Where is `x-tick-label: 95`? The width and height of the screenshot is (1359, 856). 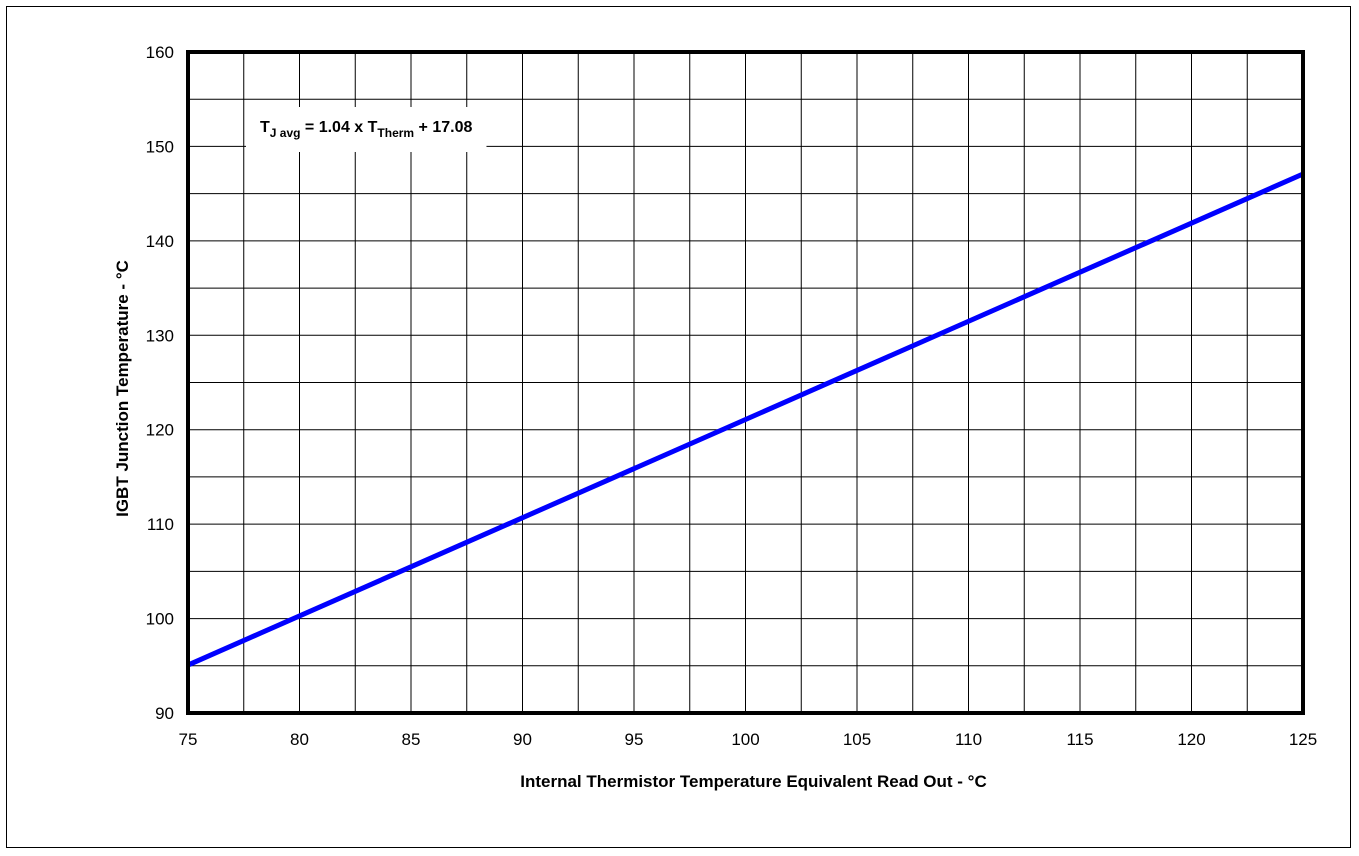
x-tick-label: 95 is located at coordinates (634, 739).